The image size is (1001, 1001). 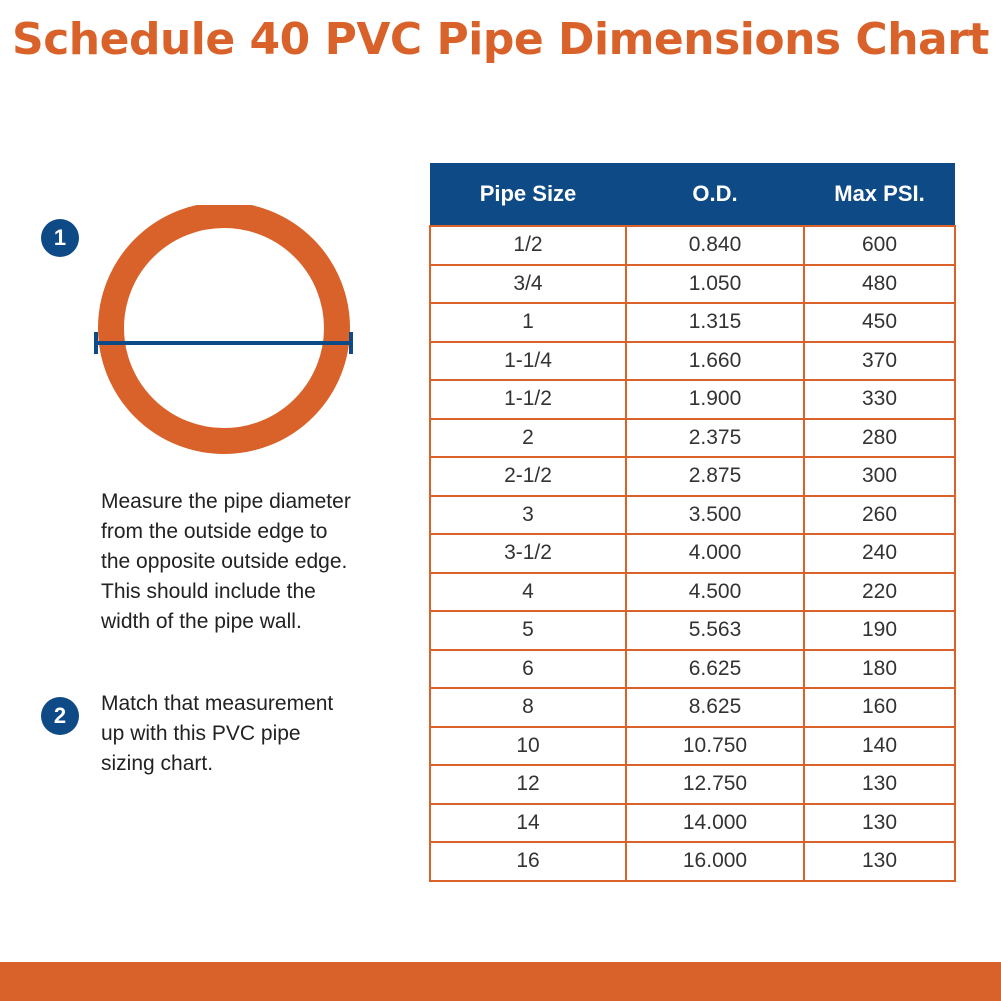 What do you see at coordinates (500, 981) in the screenshot?
I see `footer-bar` at bounding box center [500, 981].